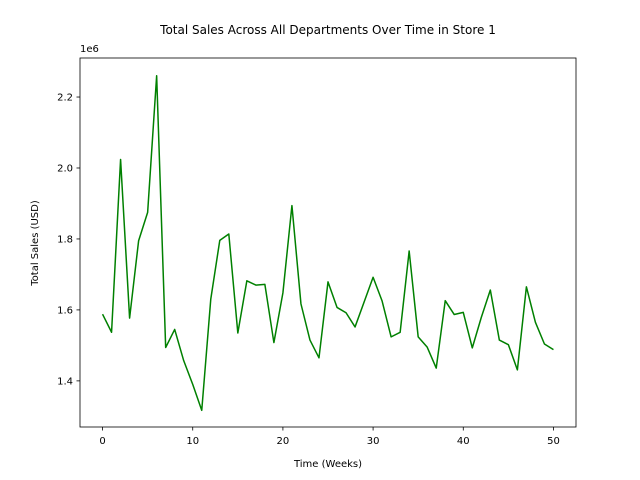 The image size is (640, 480). Describe the element at coordinates (65, 381) in the screenshot. I see `y-tick-label: 1.4` at that location.